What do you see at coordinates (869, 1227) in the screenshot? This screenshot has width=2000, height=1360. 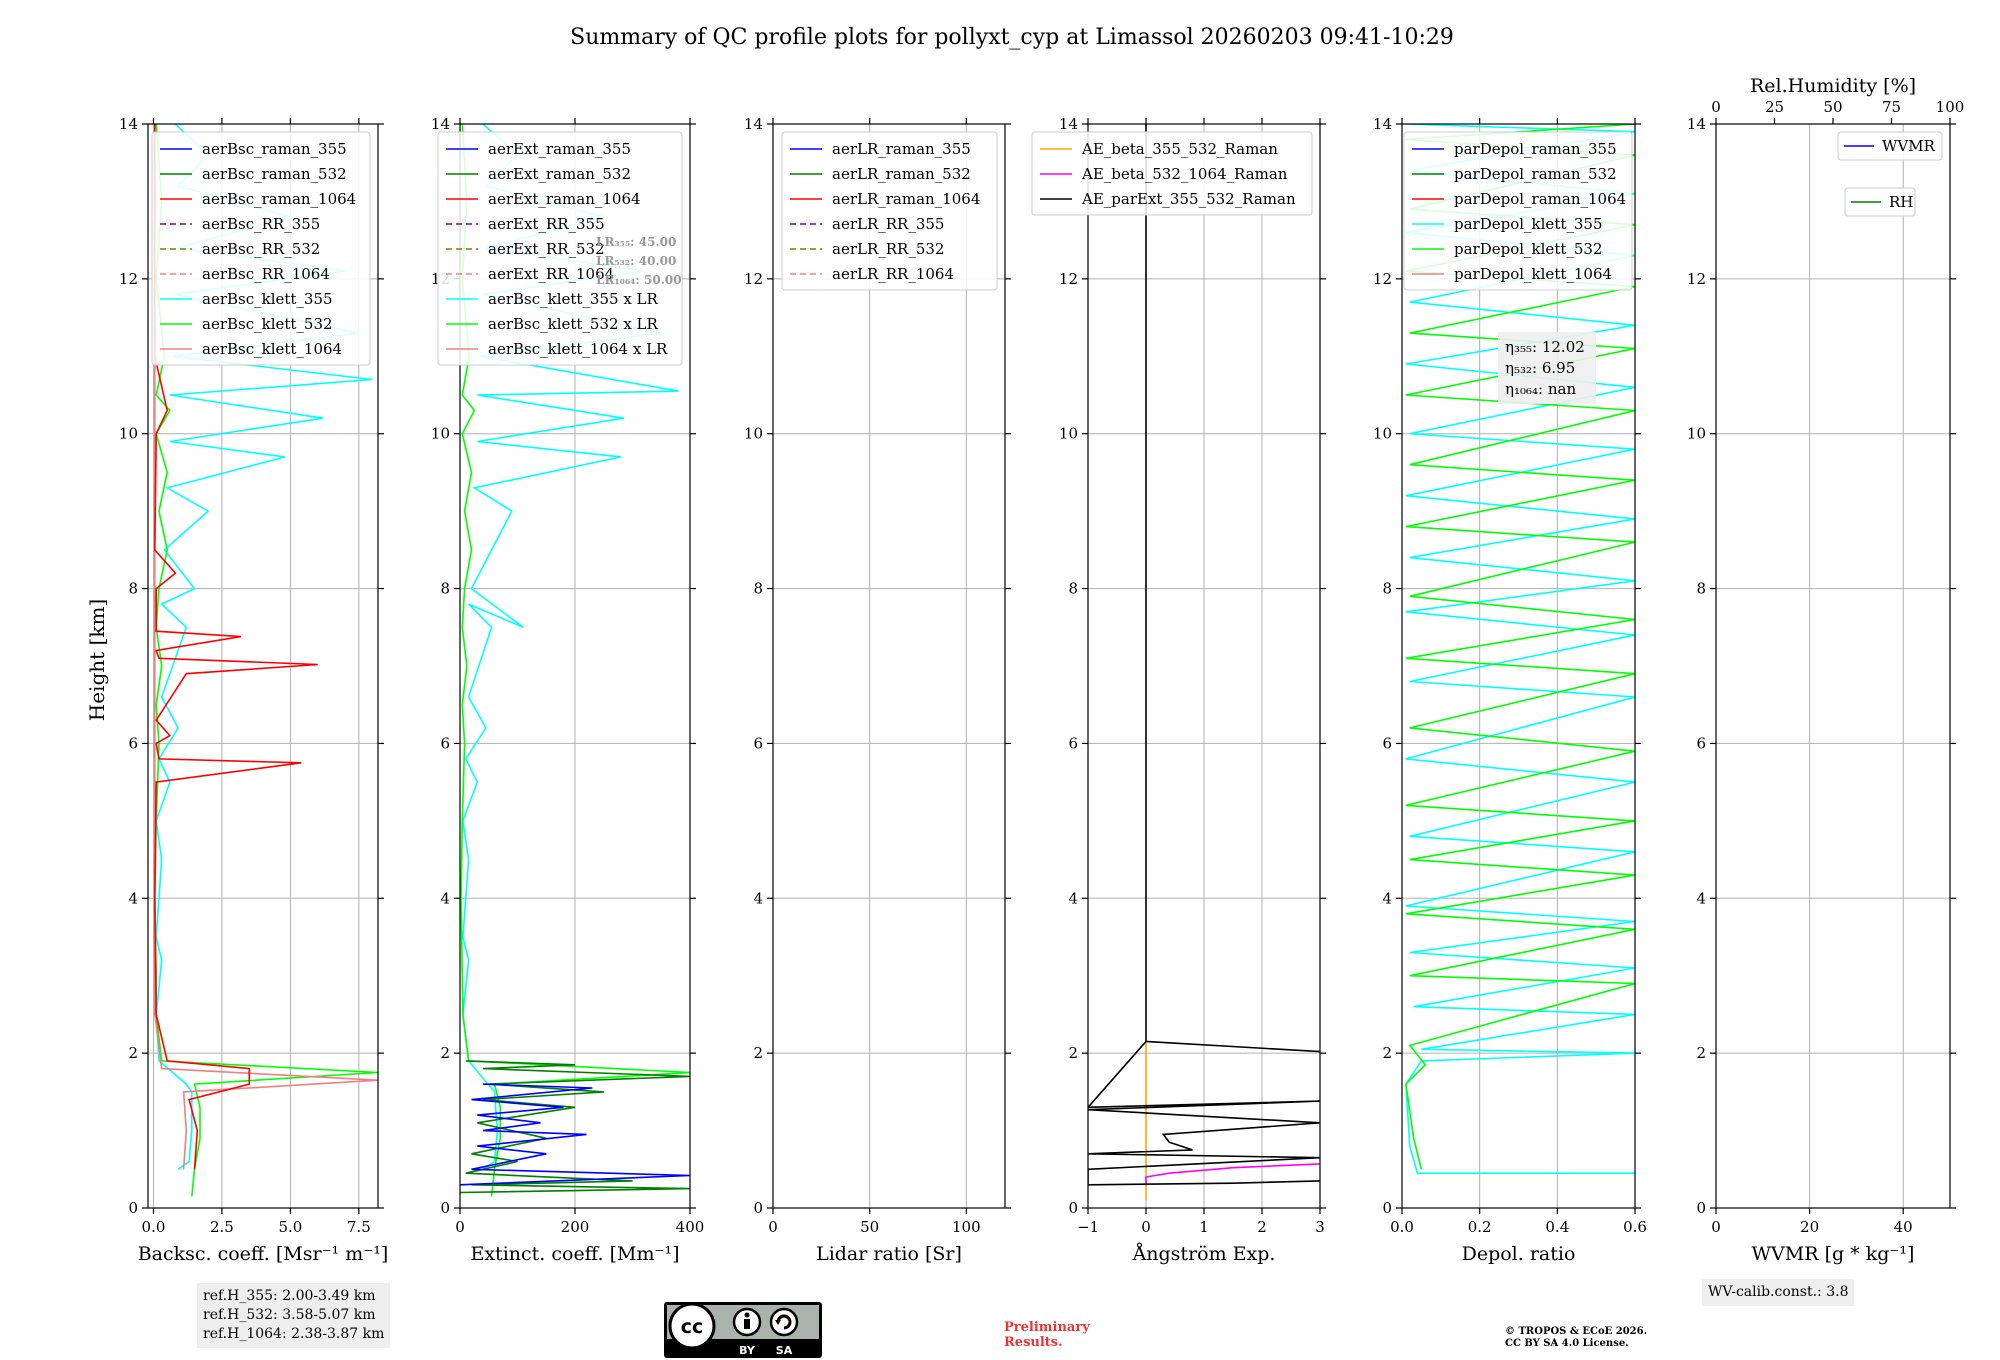 I see `x-tick-label-1: 50` at bounding box center [869, 1227].